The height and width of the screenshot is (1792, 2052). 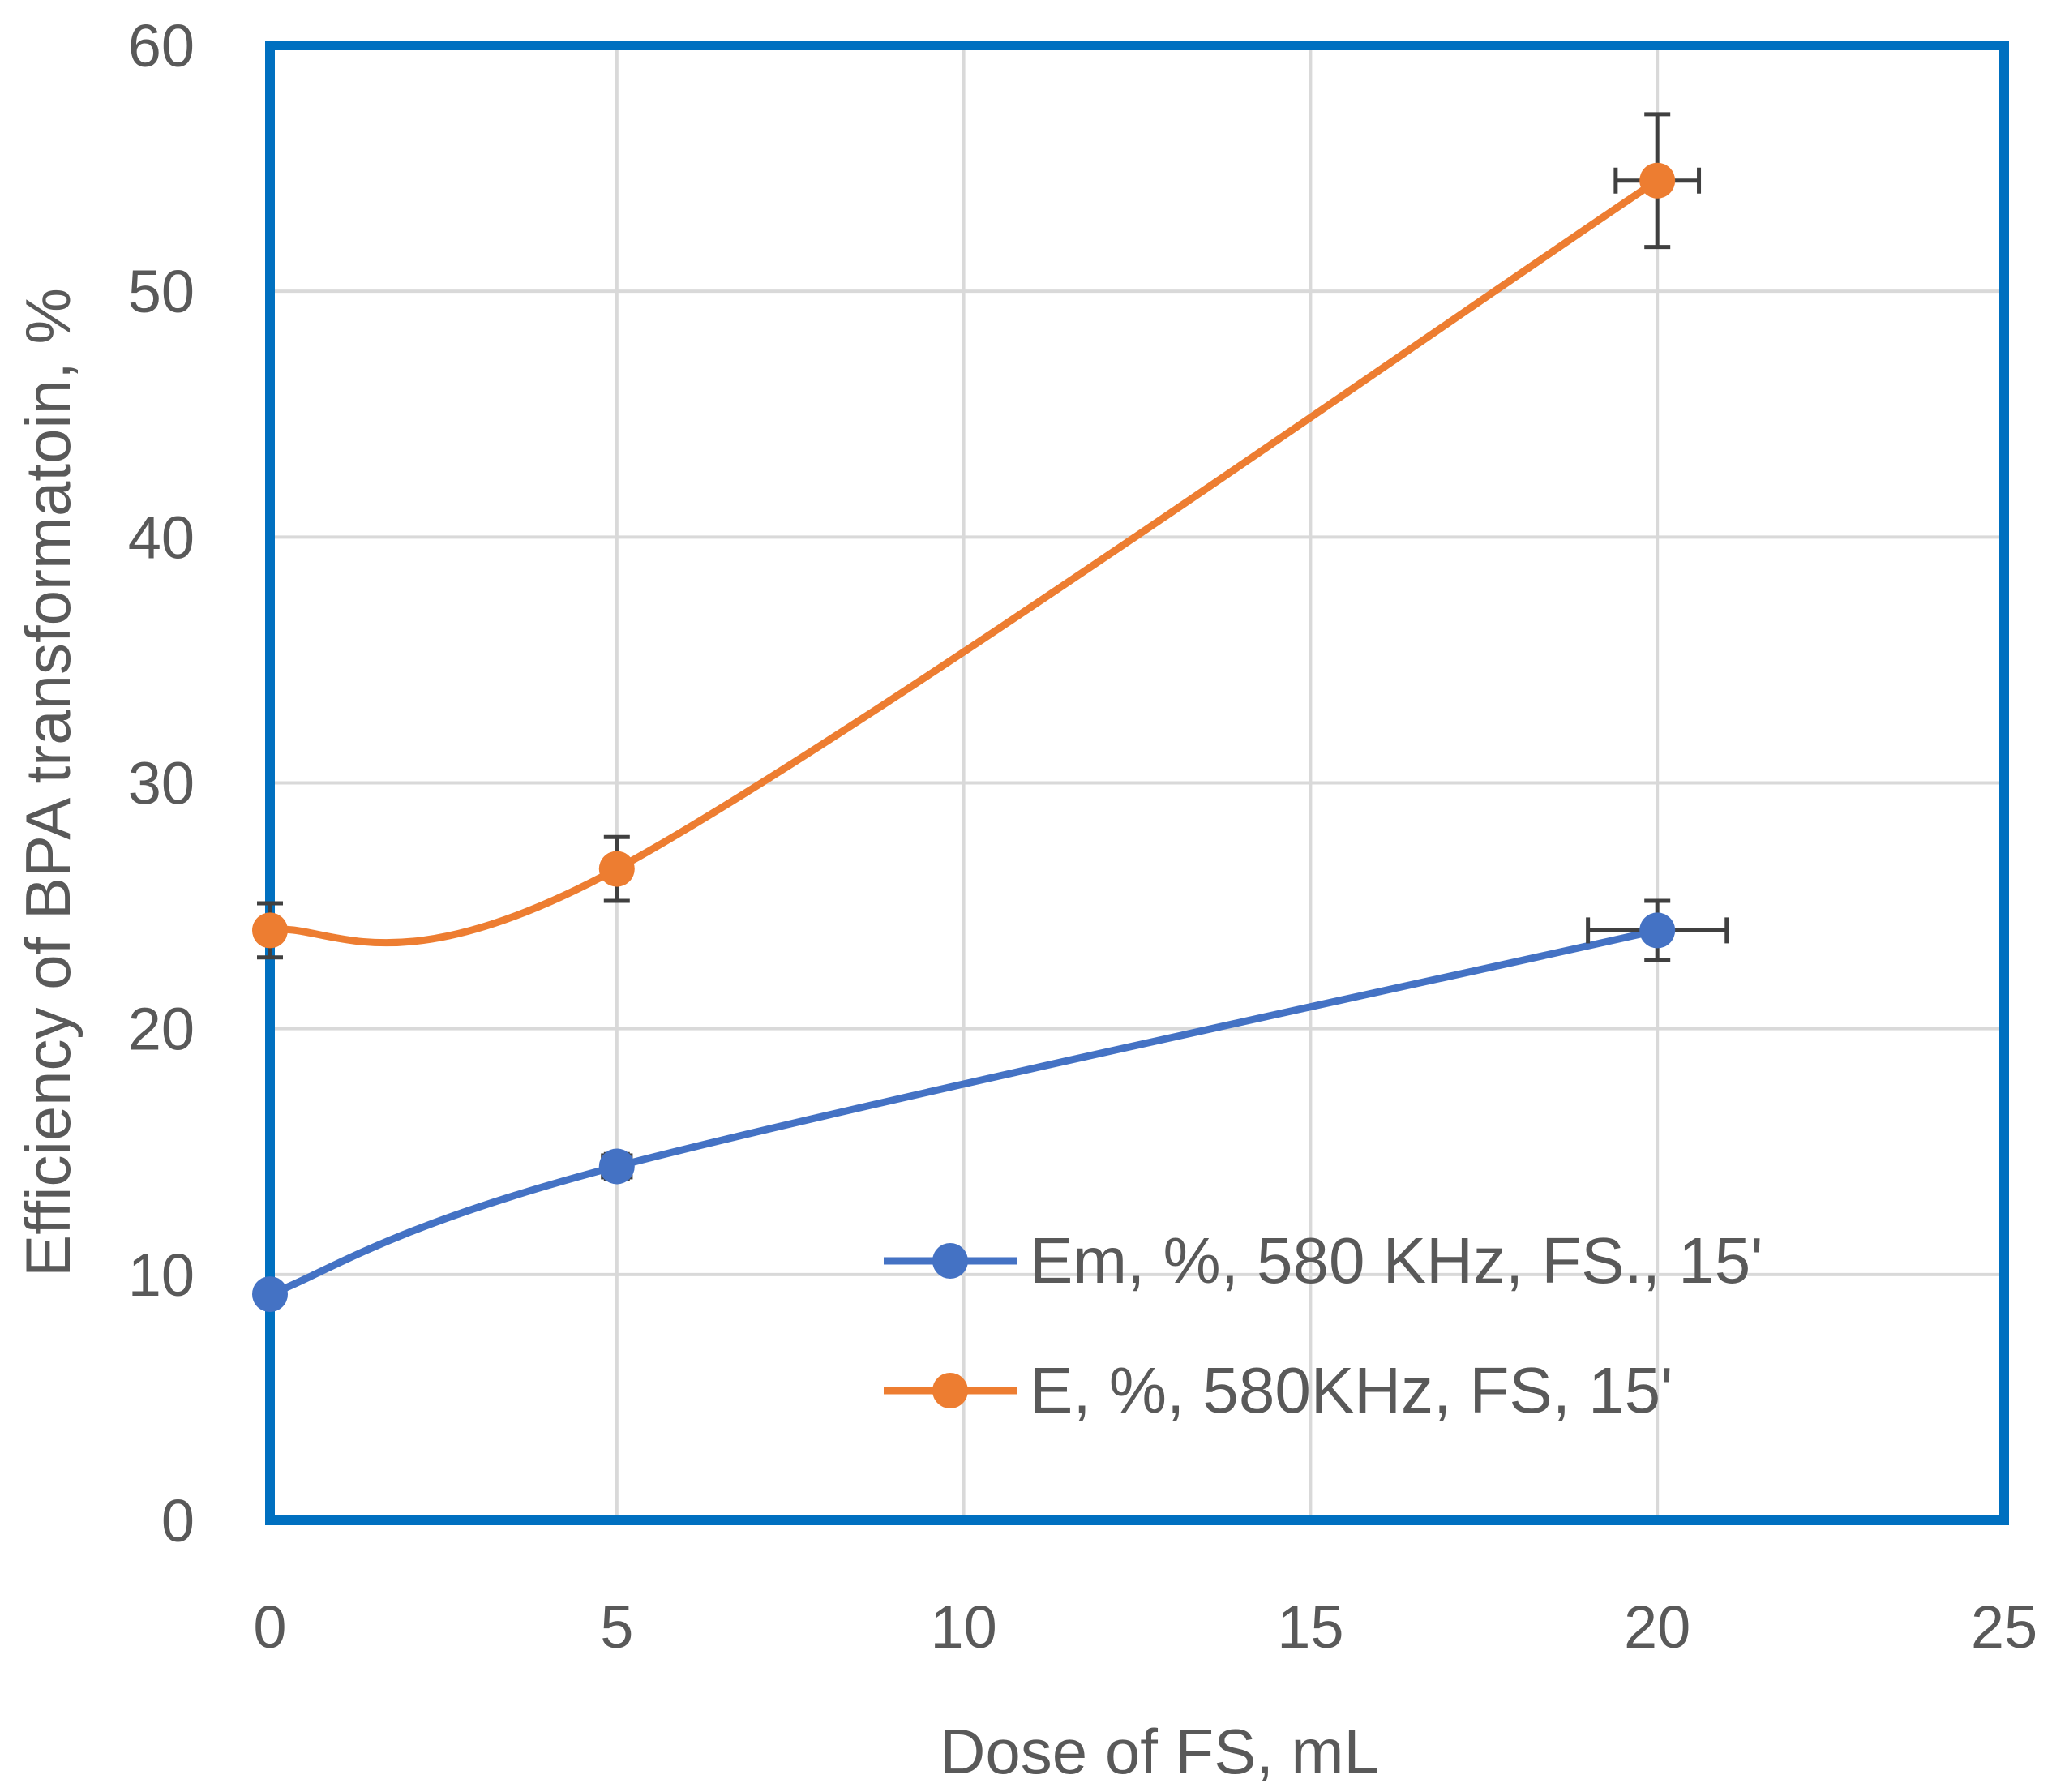 What do you see at coordinates (269, 1627) in the screenshot?
I see `x-tick-label: 0` at bounding box center [269, 1627].